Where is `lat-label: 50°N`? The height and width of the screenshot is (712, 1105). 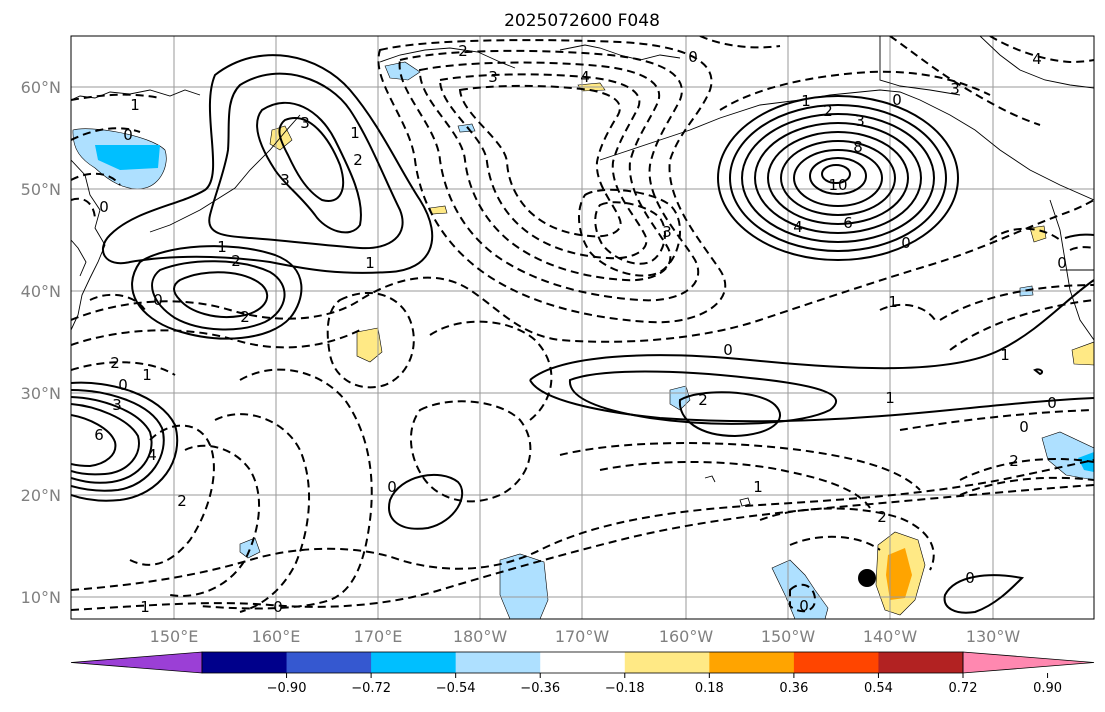 lat-label: 50°N is located at coordinates (41, 189).